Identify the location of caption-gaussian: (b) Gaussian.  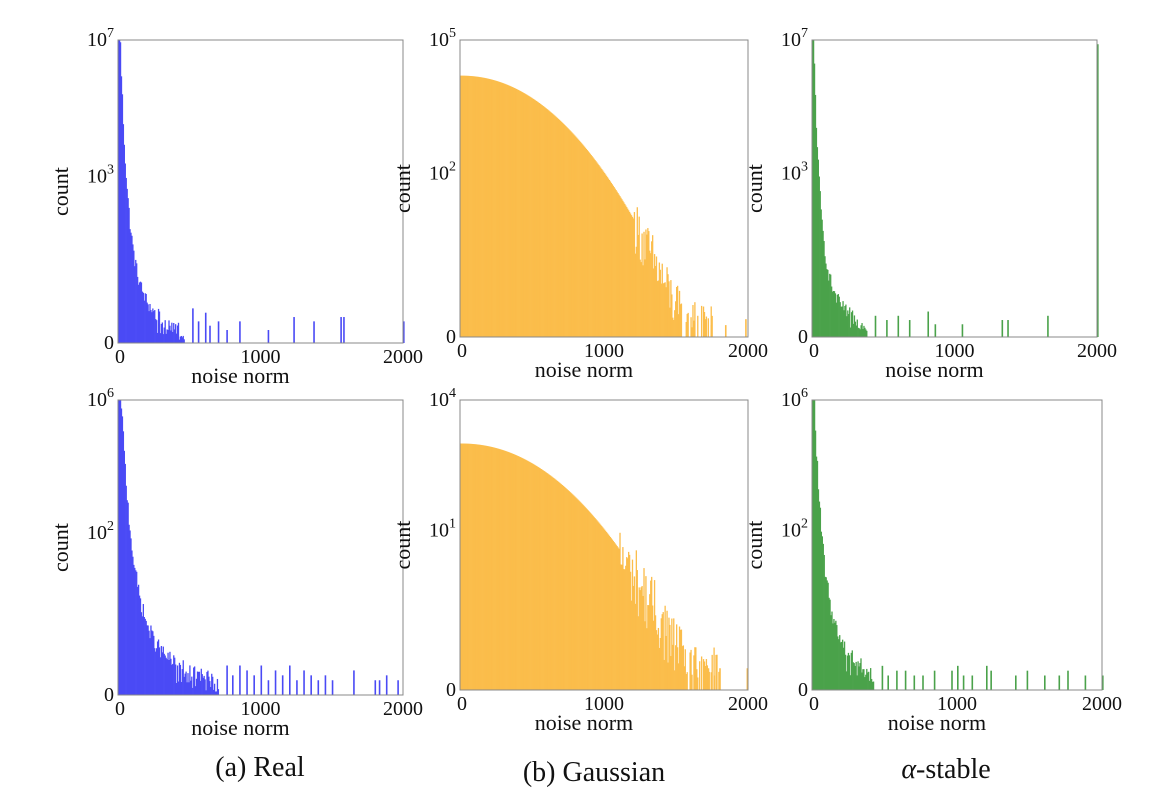
(594, 772).